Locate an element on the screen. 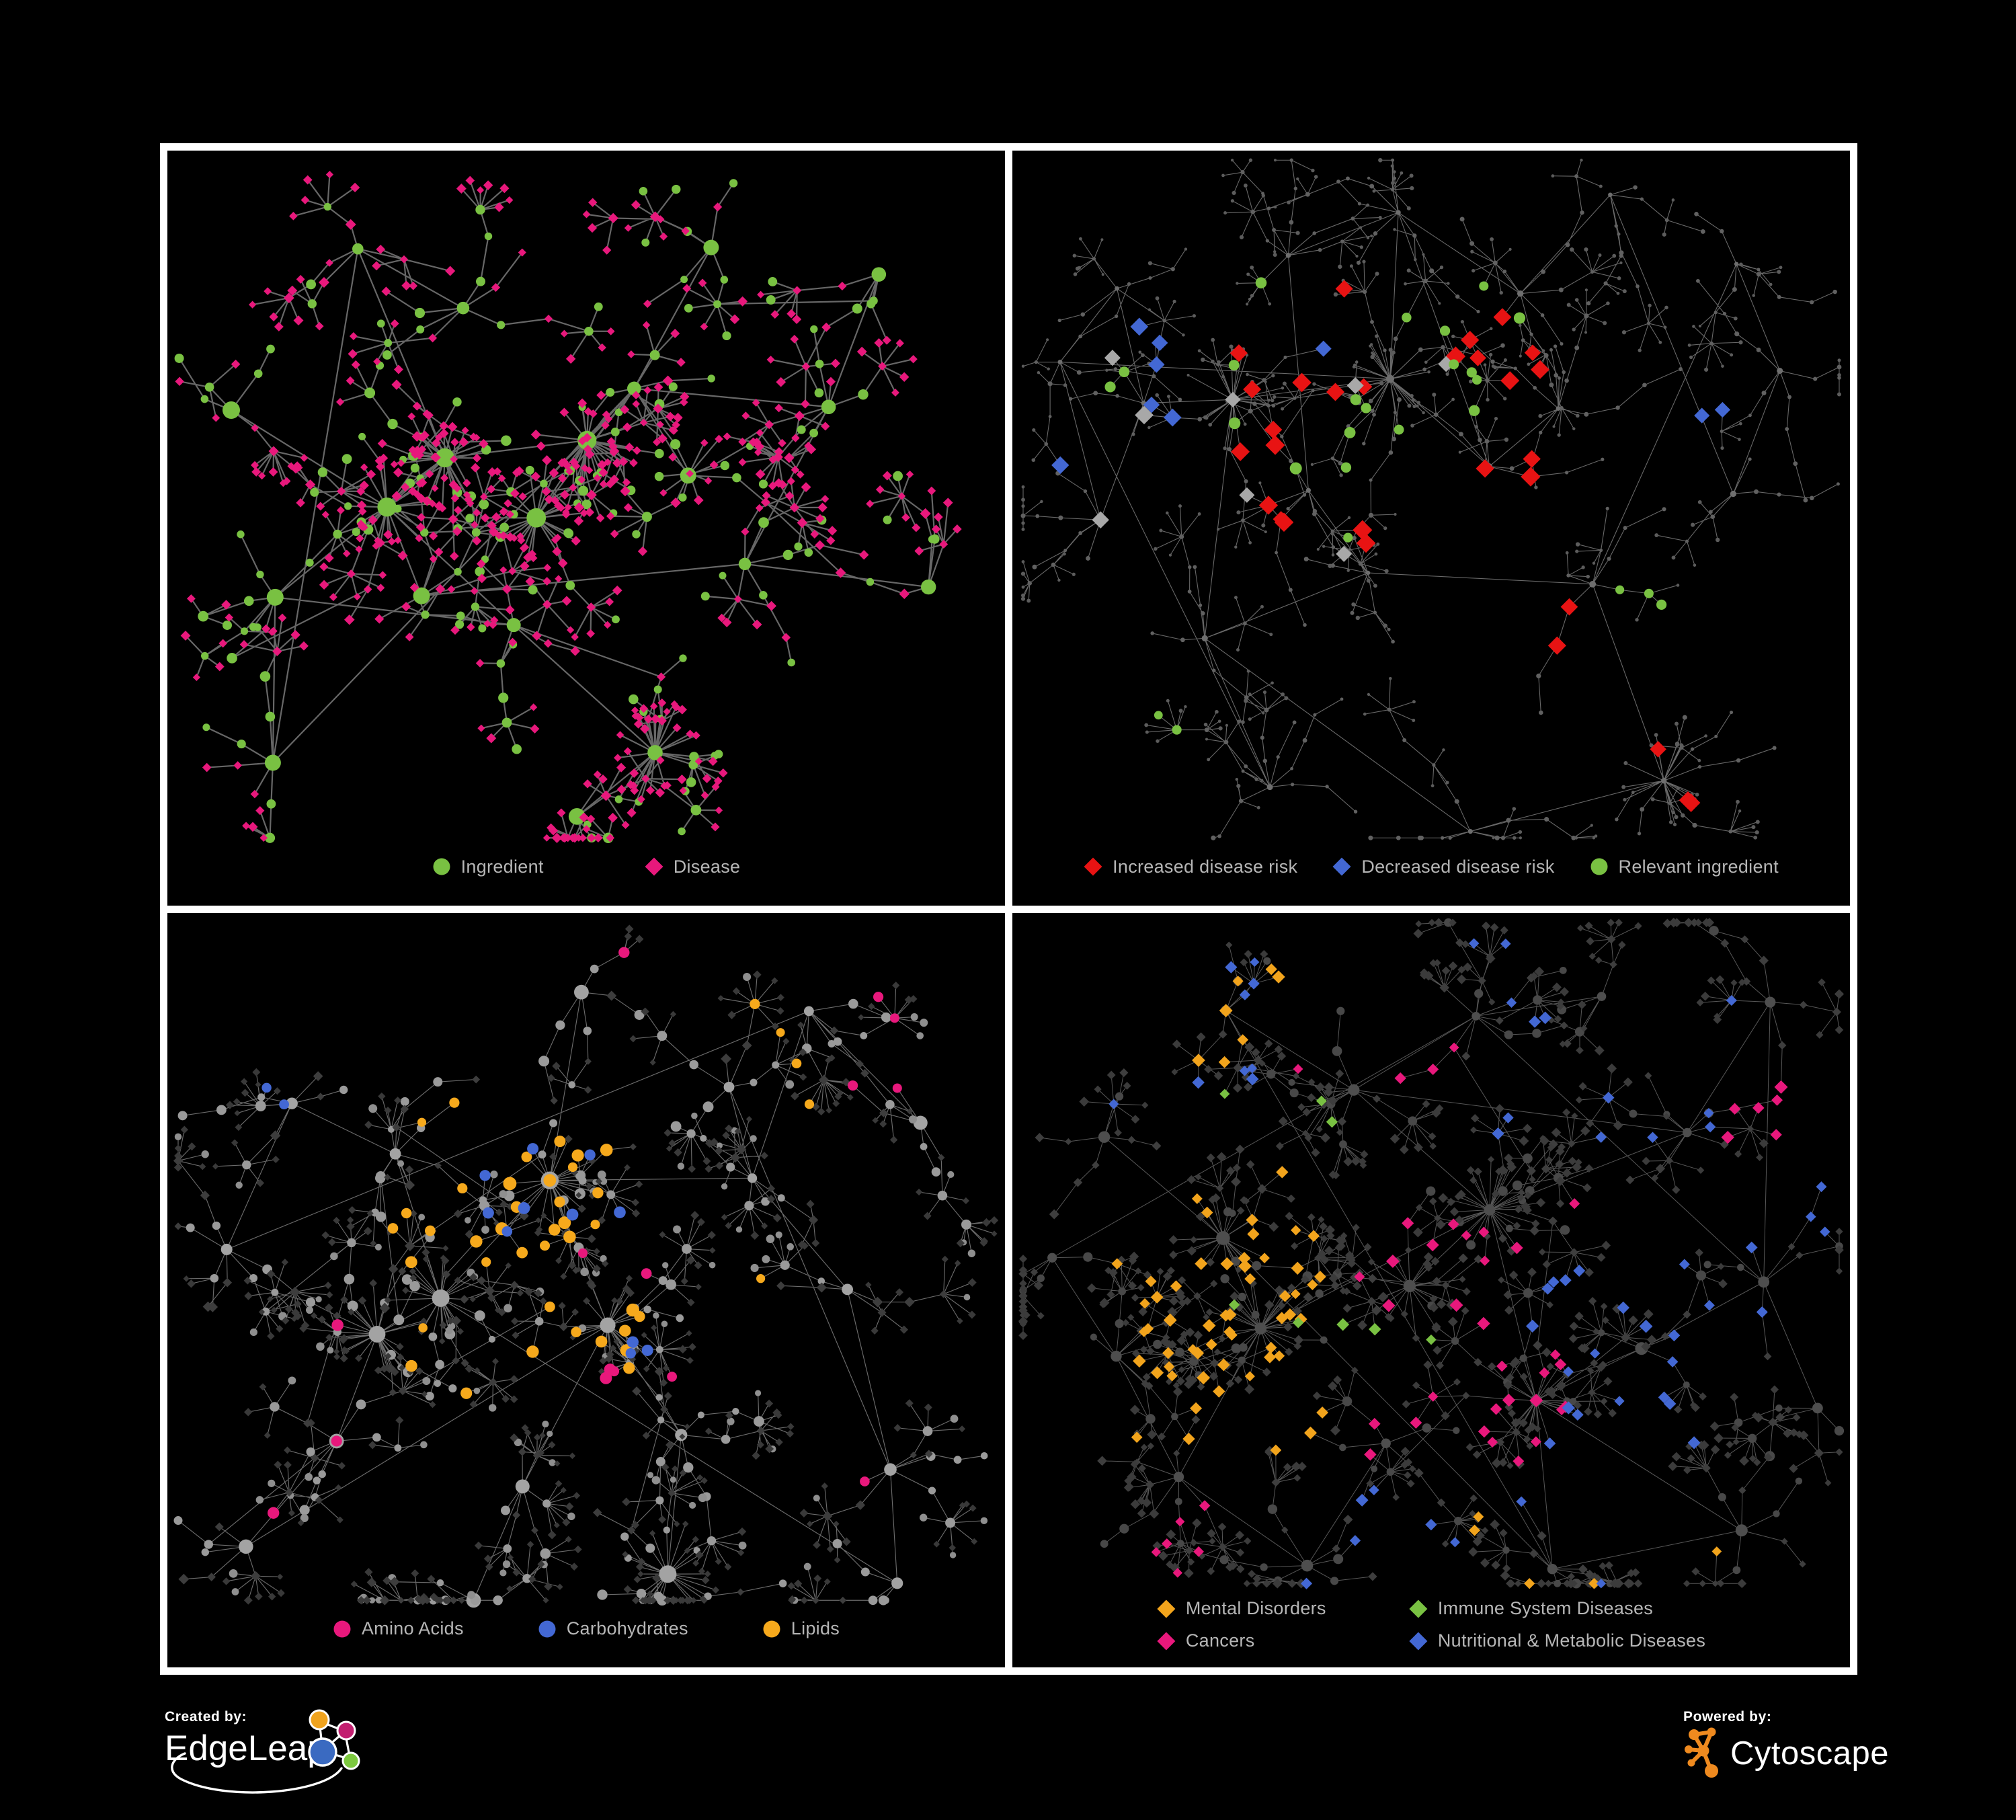  legend-item: Decreased disease risk is located at coordinates (1443, 867).